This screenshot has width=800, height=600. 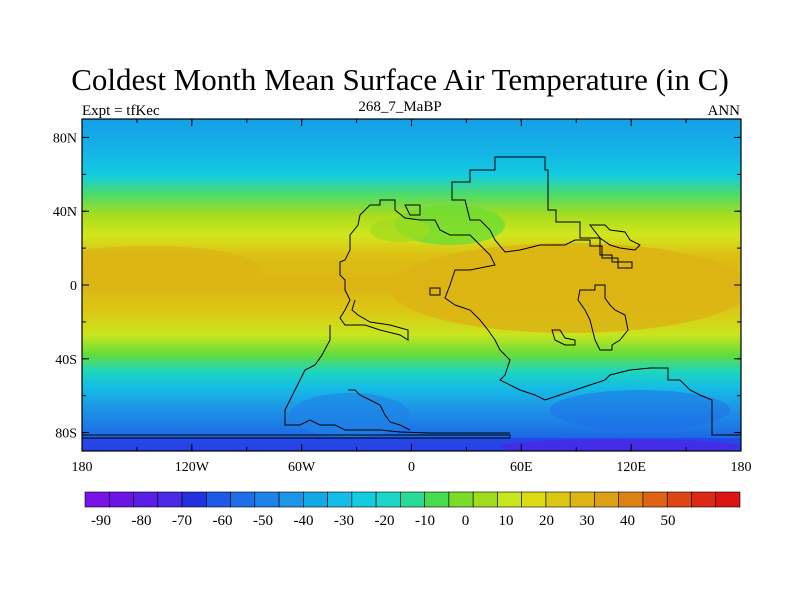 I want to click on colorbar-label: 20, so click(x=546, y=521).